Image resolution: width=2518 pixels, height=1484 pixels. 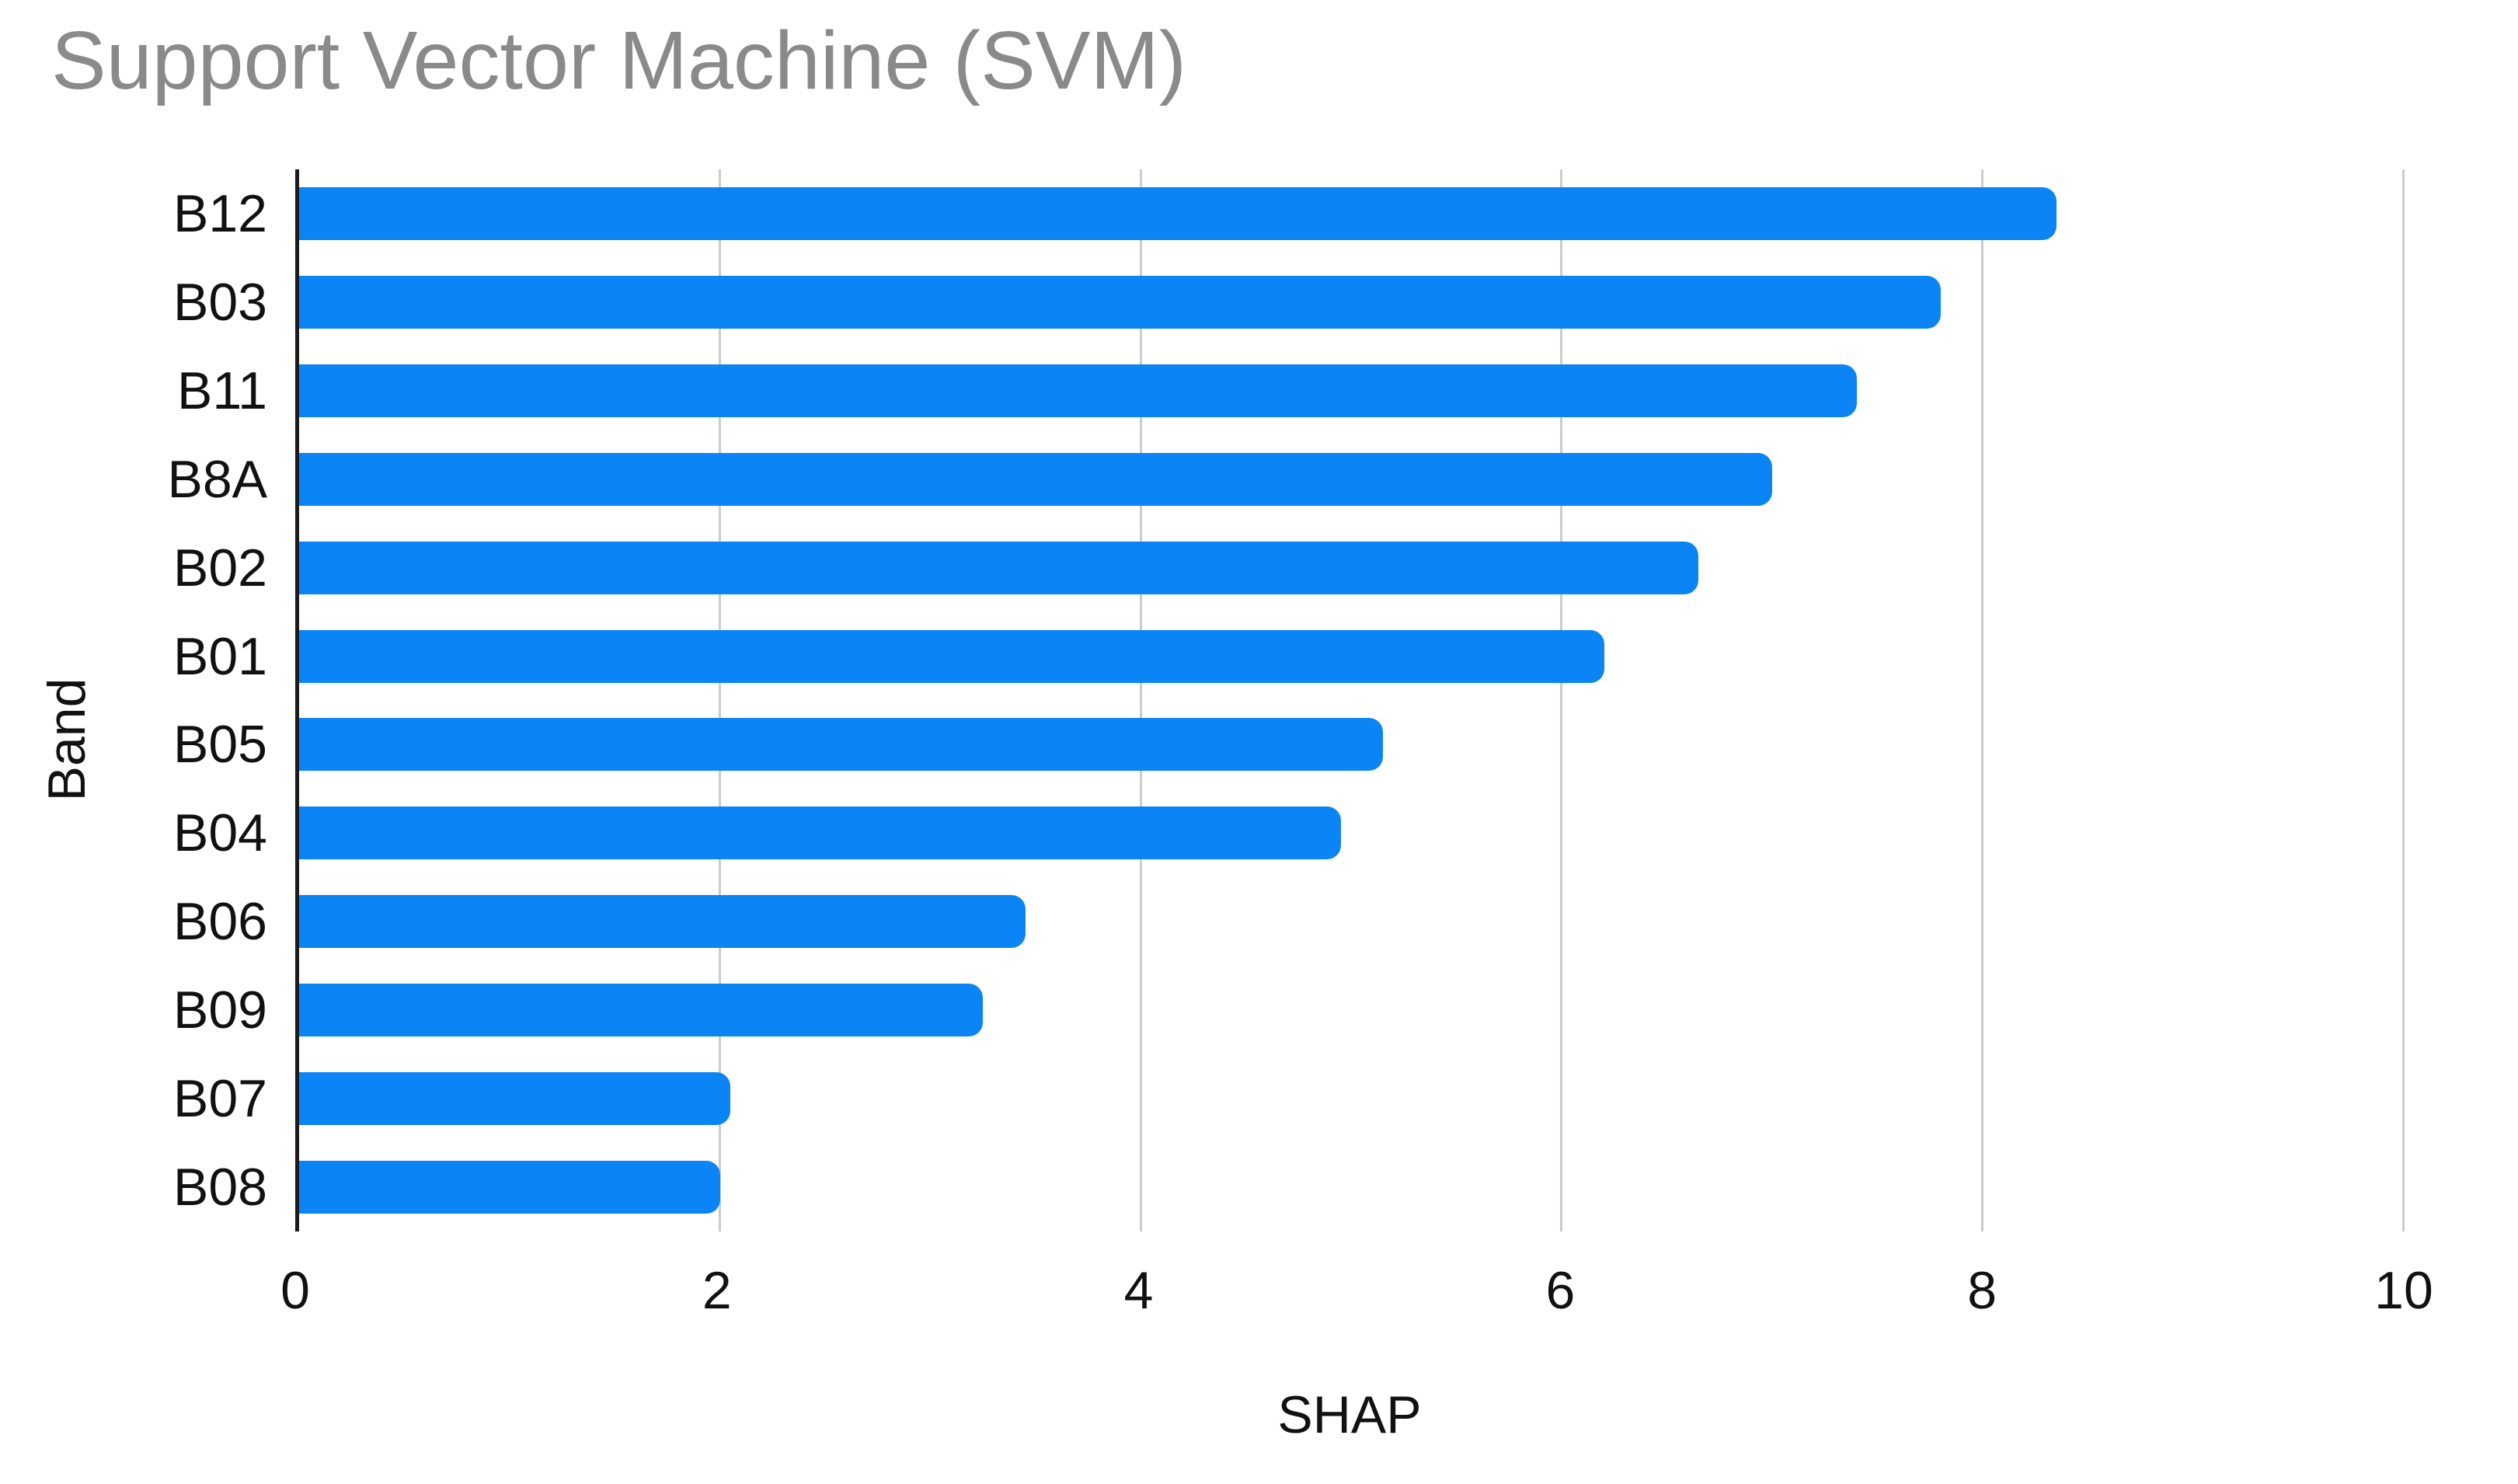 What do you see at coordinates (220, 567) in the screenshot?
I see `y-tick-label-B02: B02` at bounding box center [220, 567].